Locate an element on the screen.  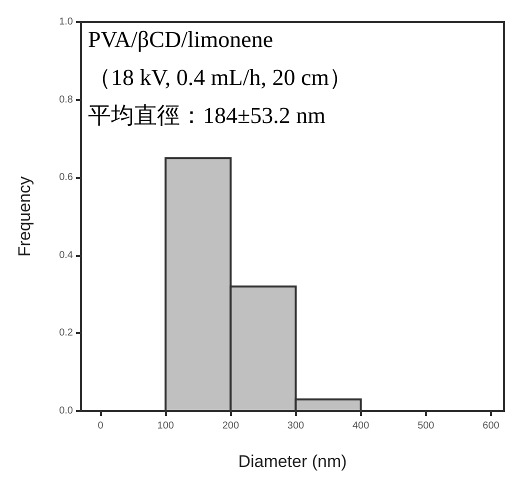
x-tick-label: 200 is located at coordinates (231, 426).